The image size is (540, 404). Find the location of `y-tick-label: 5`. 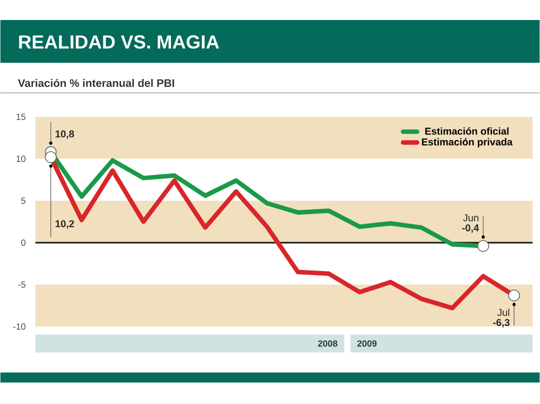

y-tick-label: 5 is located at coordinates (23, 200).